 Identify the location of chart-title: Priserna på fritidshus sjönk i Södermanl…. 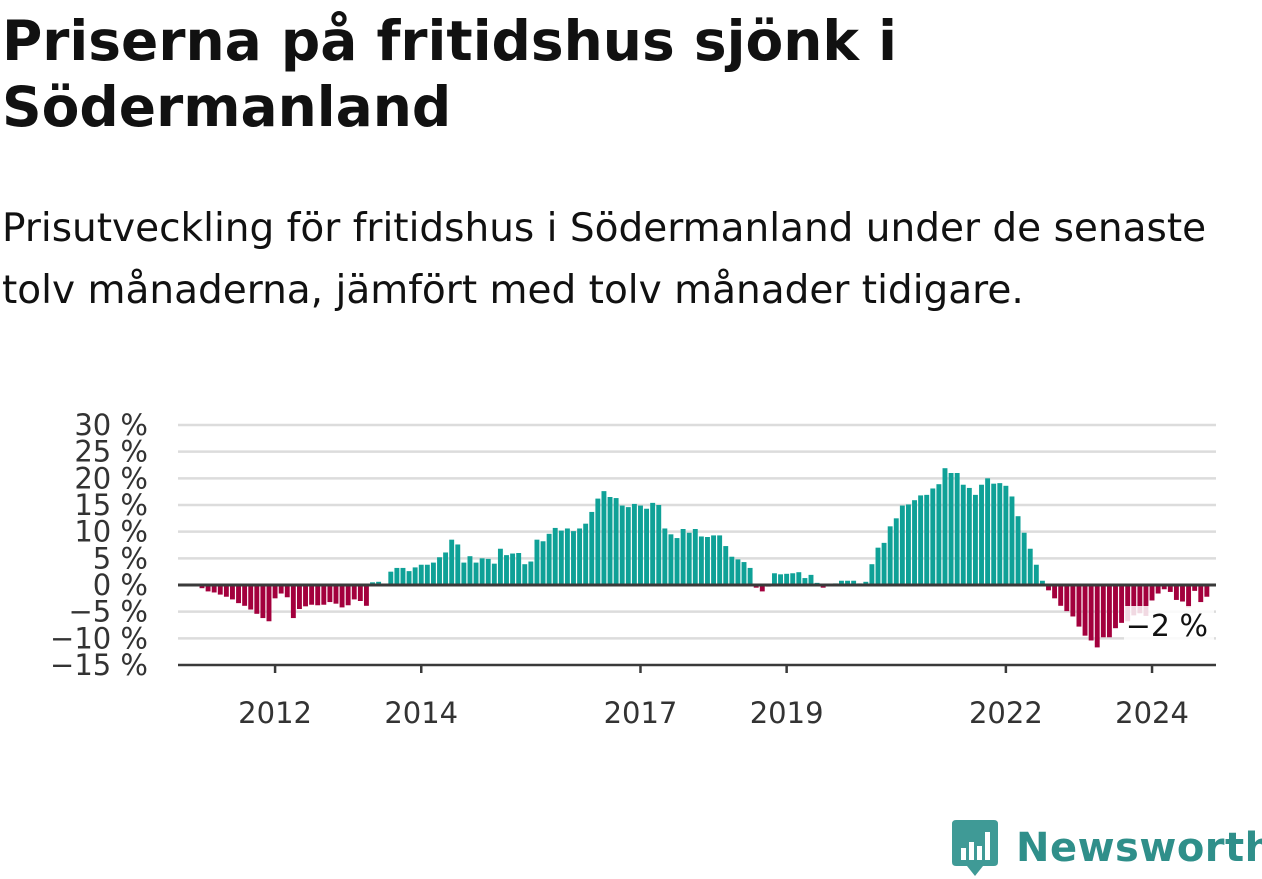
(449, 74).